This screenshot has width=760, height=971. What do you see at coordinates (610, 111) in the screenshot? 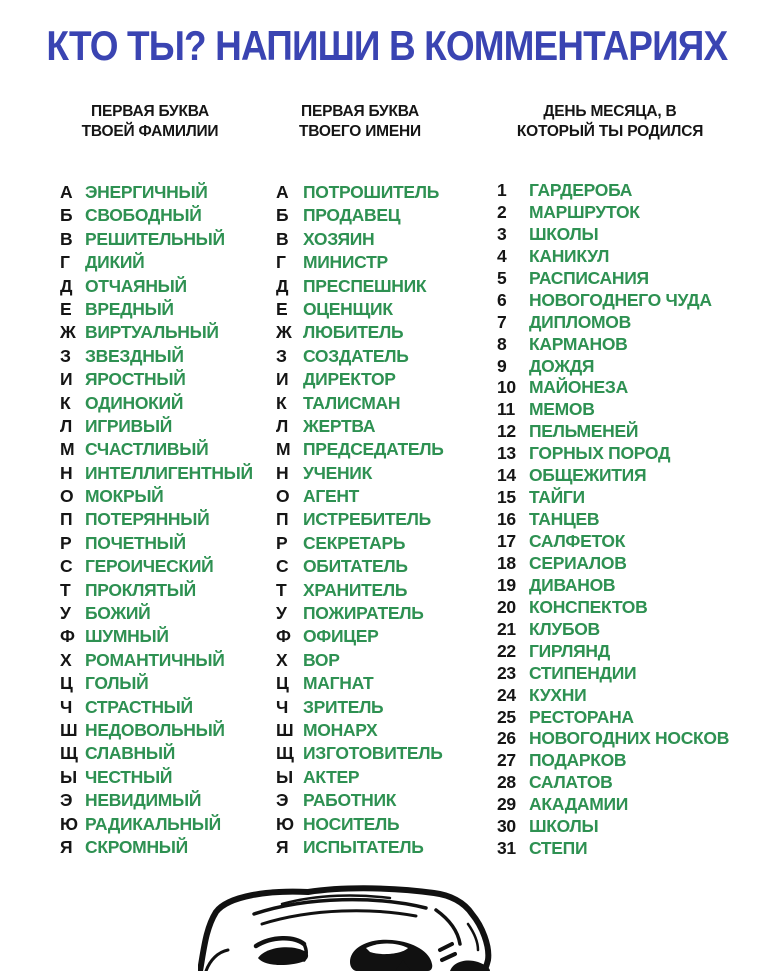
I see `header-line: ДЕНЬ МЕСЯЦА, В` at bounding box center [610, 111].